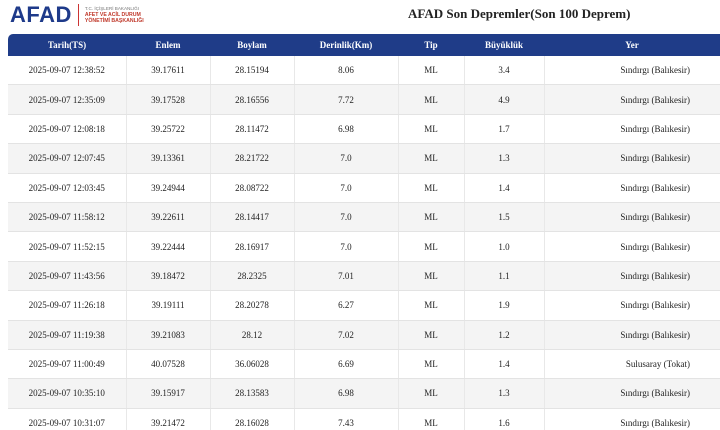 This screenshot has width=720, height=430. What do you see at coordinates (67, 276) in the screenshot?
I see `cell-date: 2025-09-07 11:43:56` at bounding box center [67, 276].